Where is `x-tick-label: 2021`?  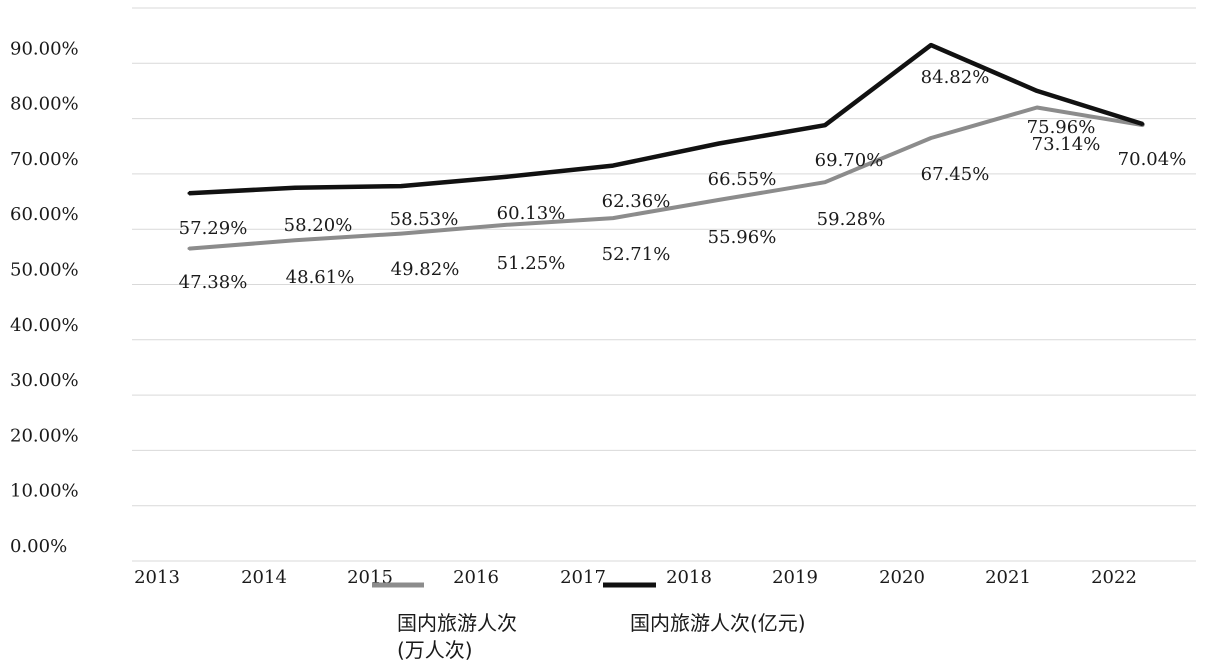
x-tick-label: 2021 is located at coordinates (1008, 577).